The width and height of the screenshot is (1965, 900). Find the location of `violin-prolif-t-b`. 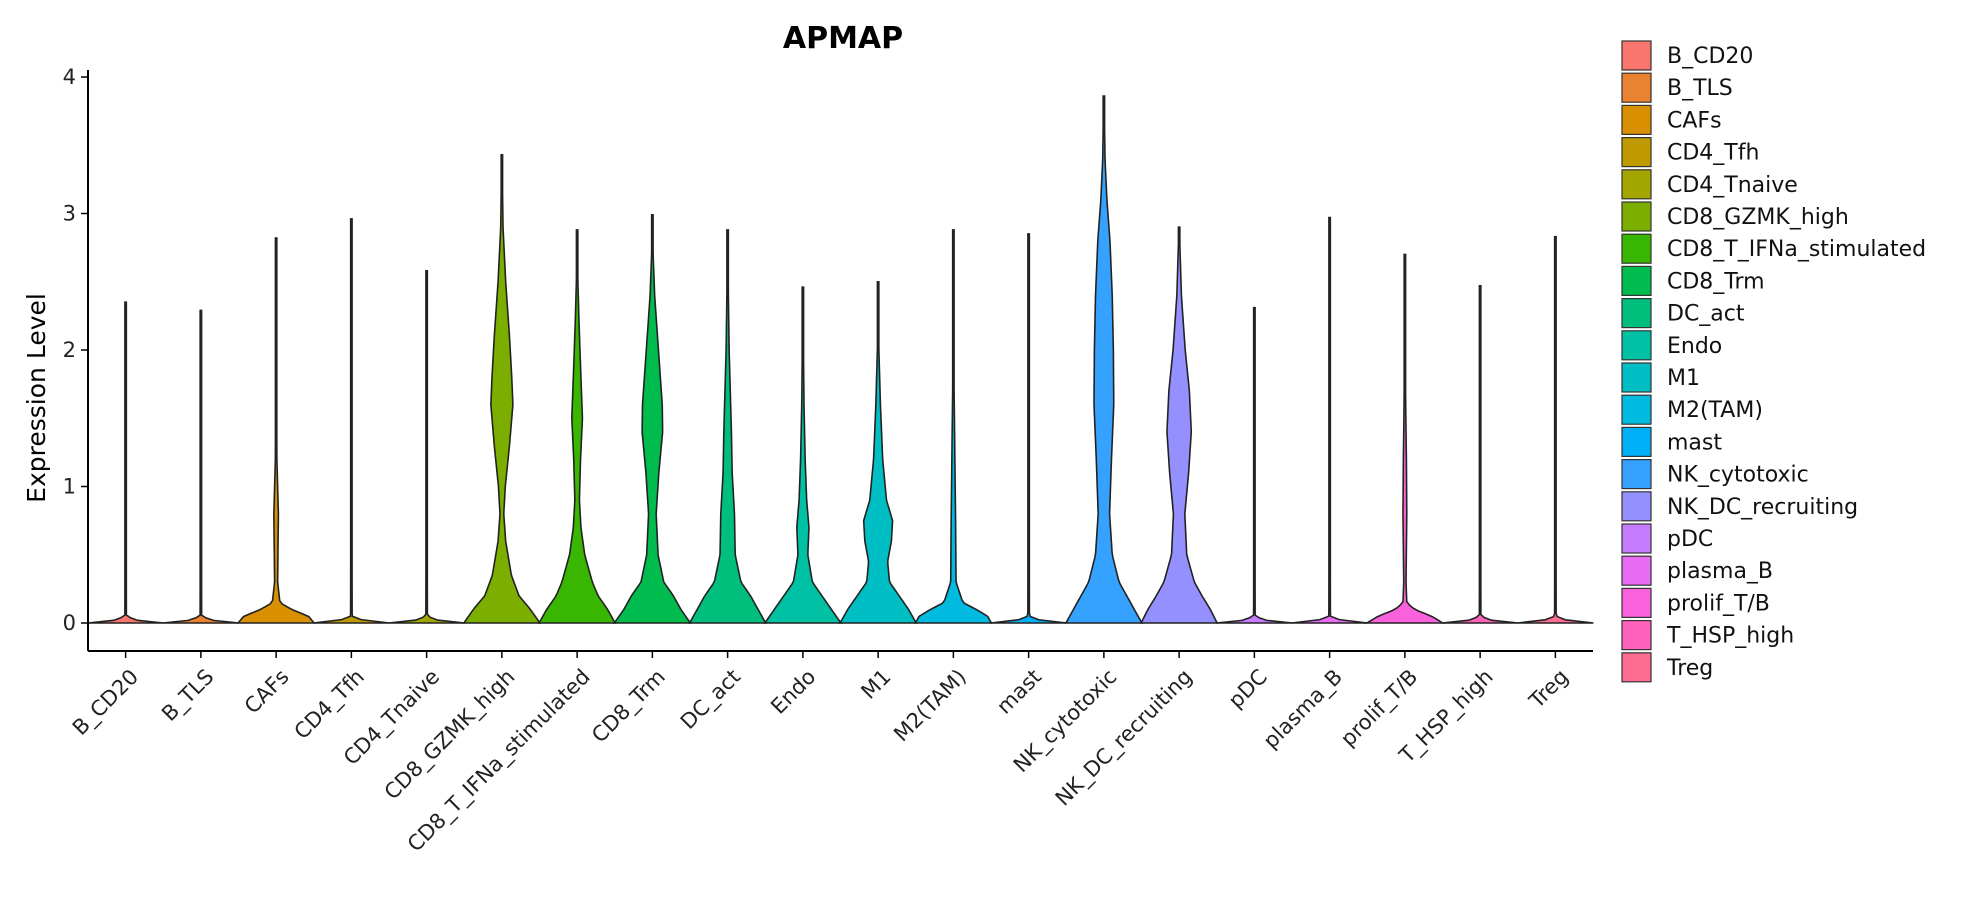

violin-prolif-t-b is located at coordinates (1404, 438).